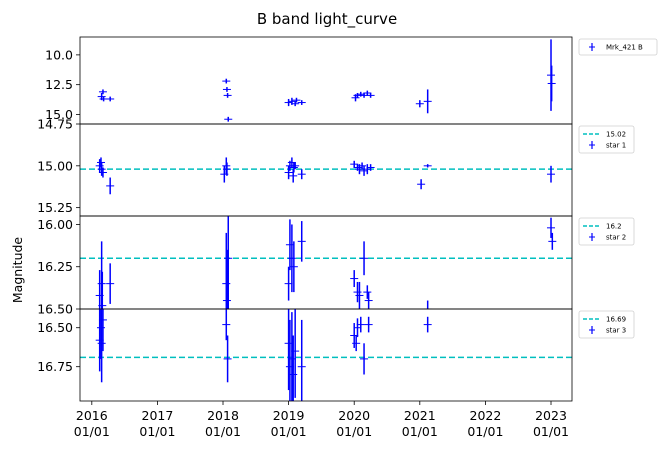  I want to click on legend-mrk421: Mrk_421 B, so click(618, 47).